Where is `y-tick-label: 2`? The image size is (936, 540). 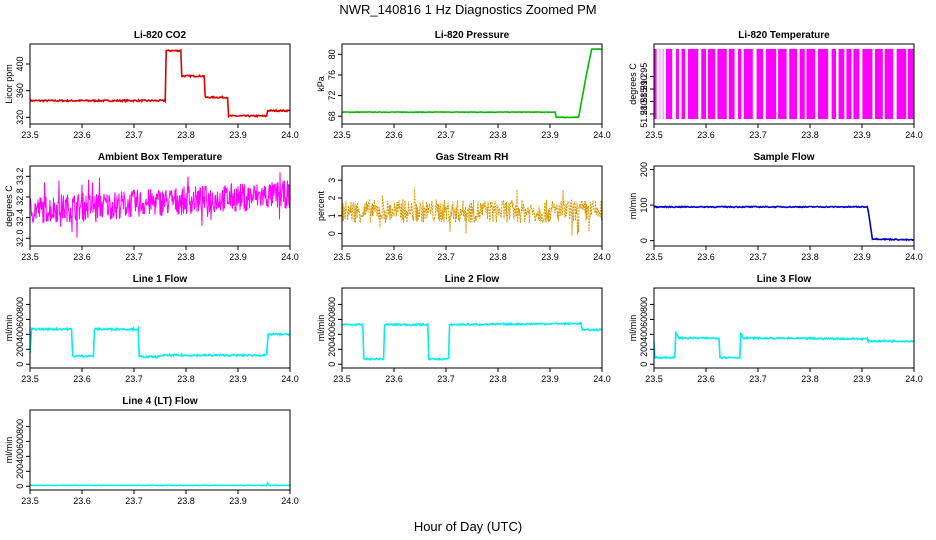 y-tick-label: 2 is located at coordinates (332, 197).